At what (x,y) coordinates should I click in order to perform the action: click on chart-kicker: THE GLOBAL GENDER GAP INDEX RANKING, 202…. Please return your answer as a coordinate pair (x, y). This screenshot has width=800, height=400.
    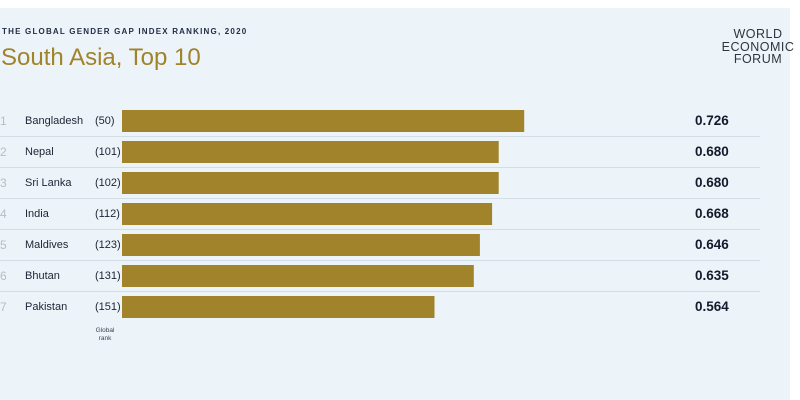
    Looking at the image, I should click on (125, 31).